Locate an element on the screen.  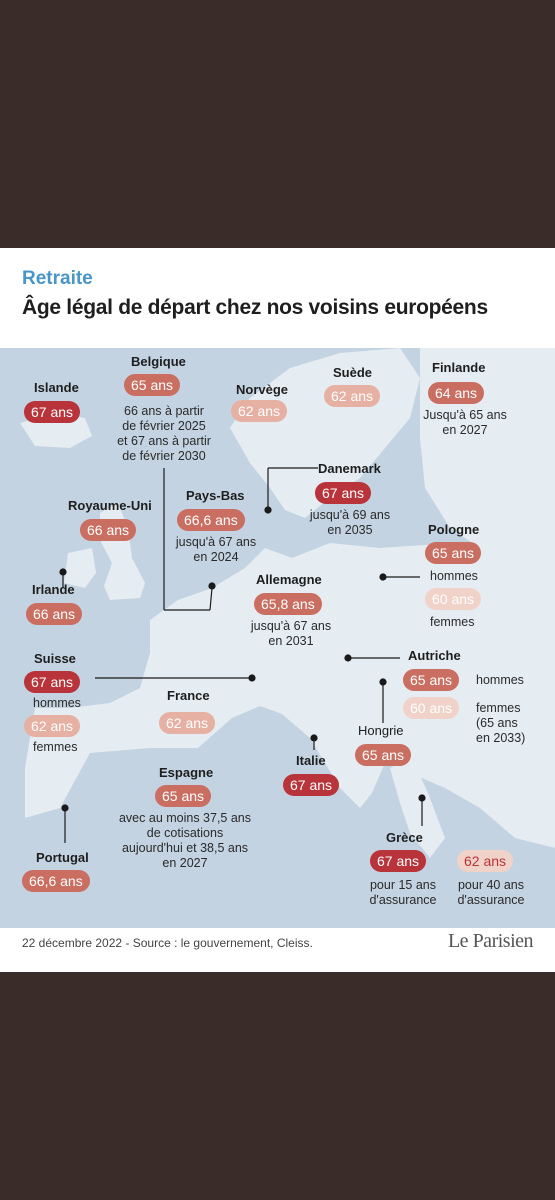
age-badge-belgique: 65 ans is located at coordinates (152, 385).